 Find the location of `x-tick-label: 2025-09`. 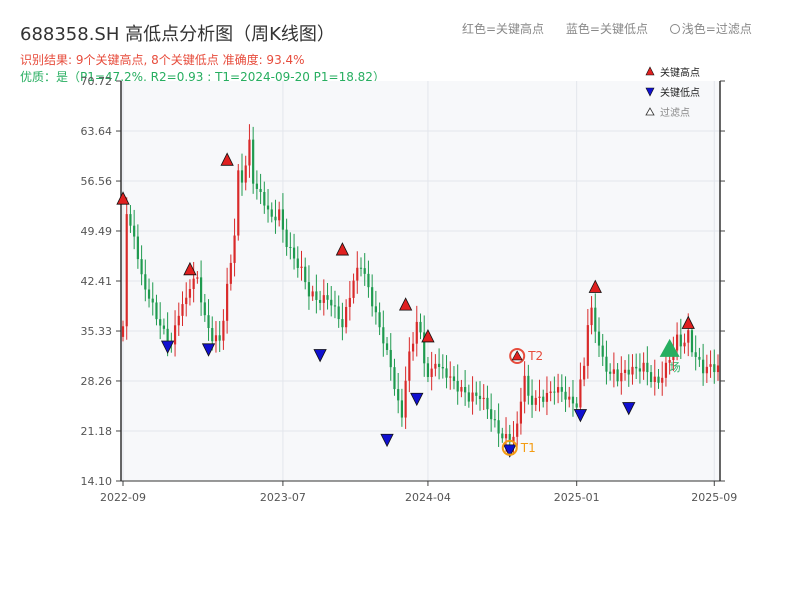

x-tick-label: 2025-09 is located at coordinates (714, 497).